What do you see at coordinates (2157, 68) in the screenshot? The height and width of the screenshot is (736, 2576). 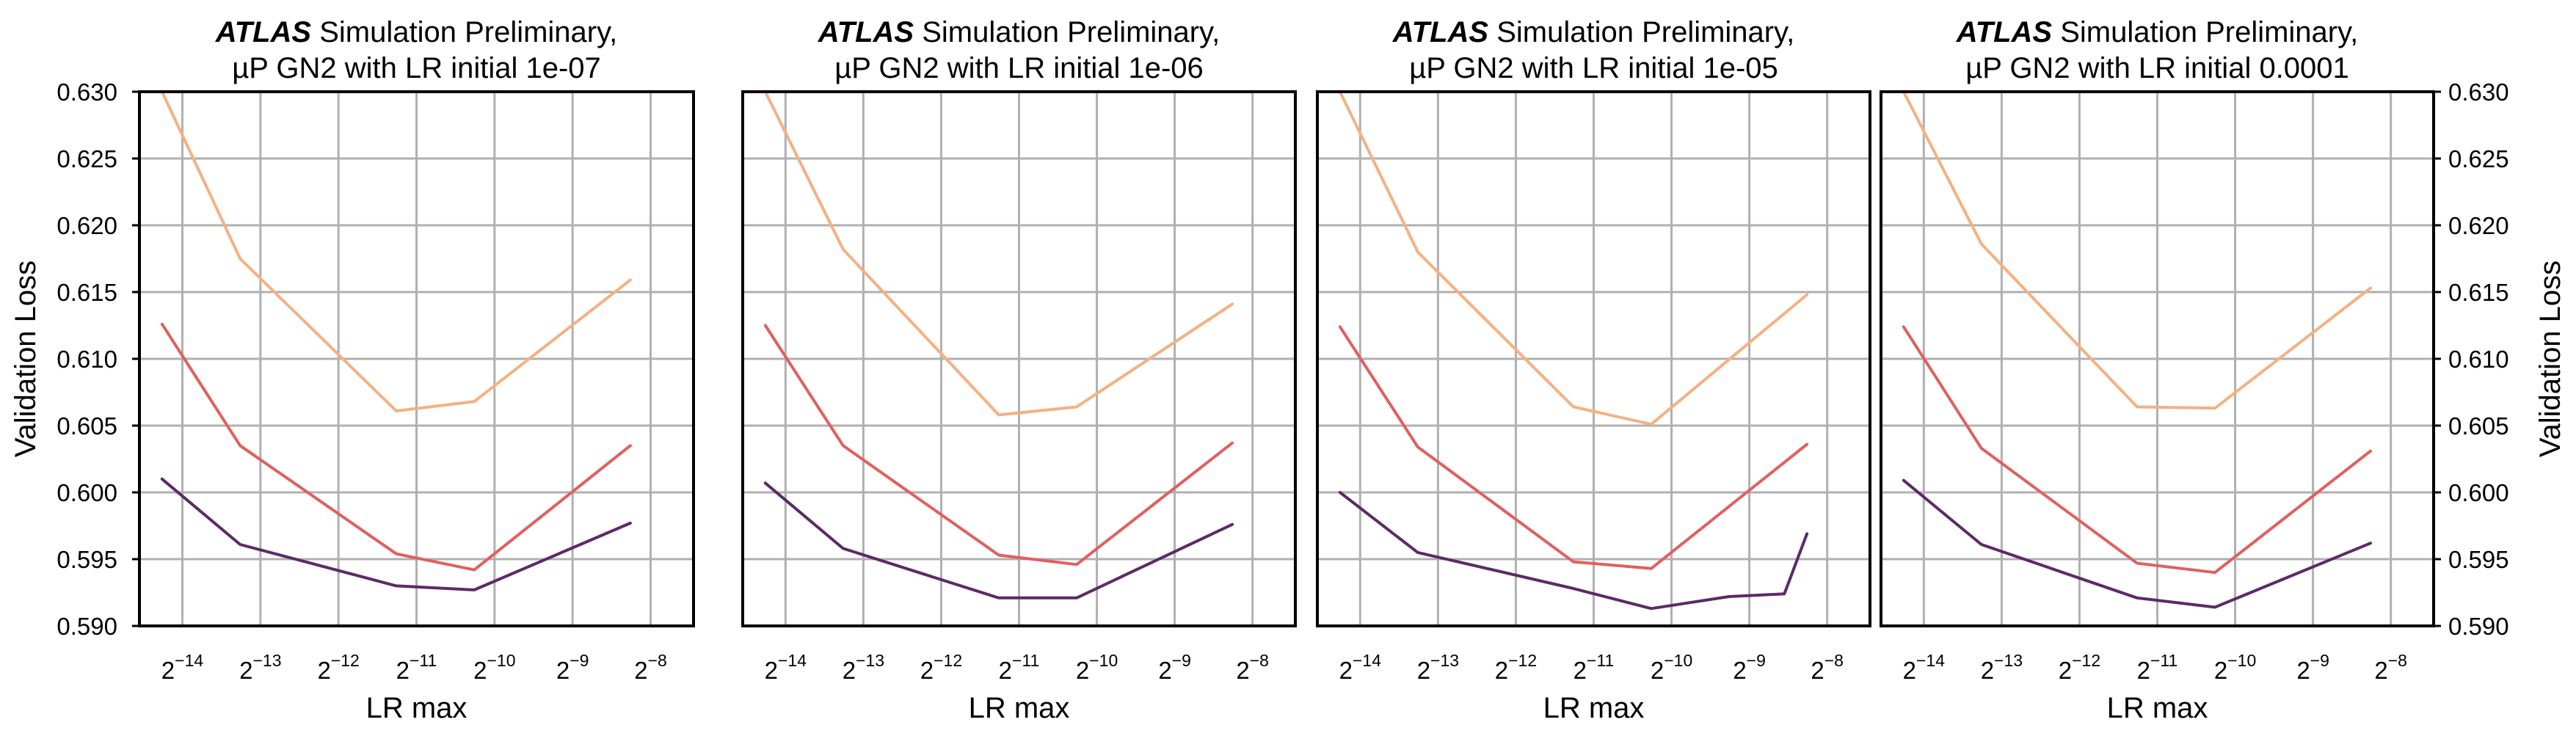 I see `chart-title-line2: µP GN2 with LR initial 0.0001` at bounding box center [2157, 68].